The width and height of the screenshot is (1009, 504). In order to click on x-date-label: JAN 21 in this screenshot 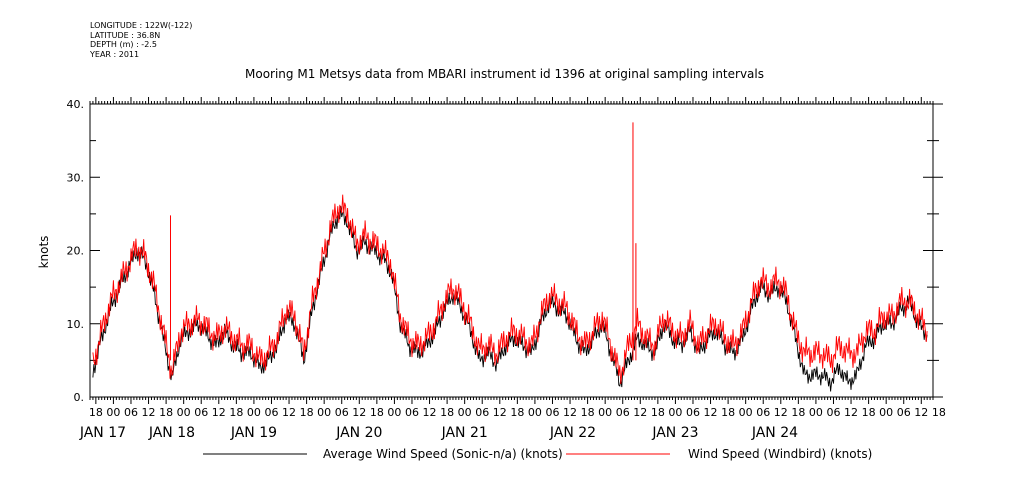, I will do `click(464, 433)`.